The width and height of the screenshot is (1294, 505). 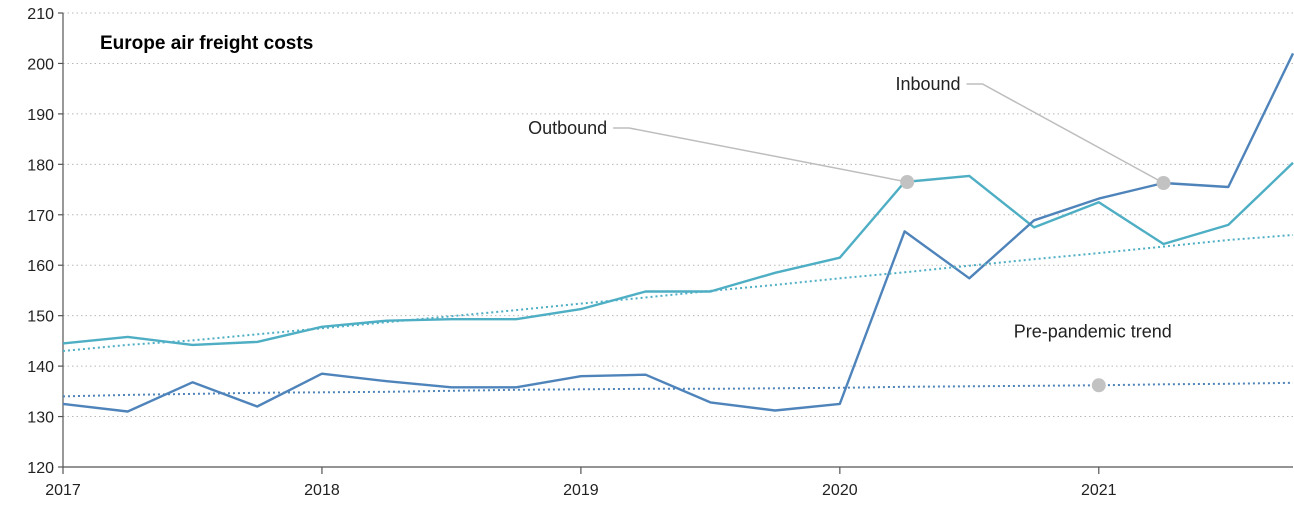 I want to click on y-tick-label-180: 180, so click(x=40, y=165).